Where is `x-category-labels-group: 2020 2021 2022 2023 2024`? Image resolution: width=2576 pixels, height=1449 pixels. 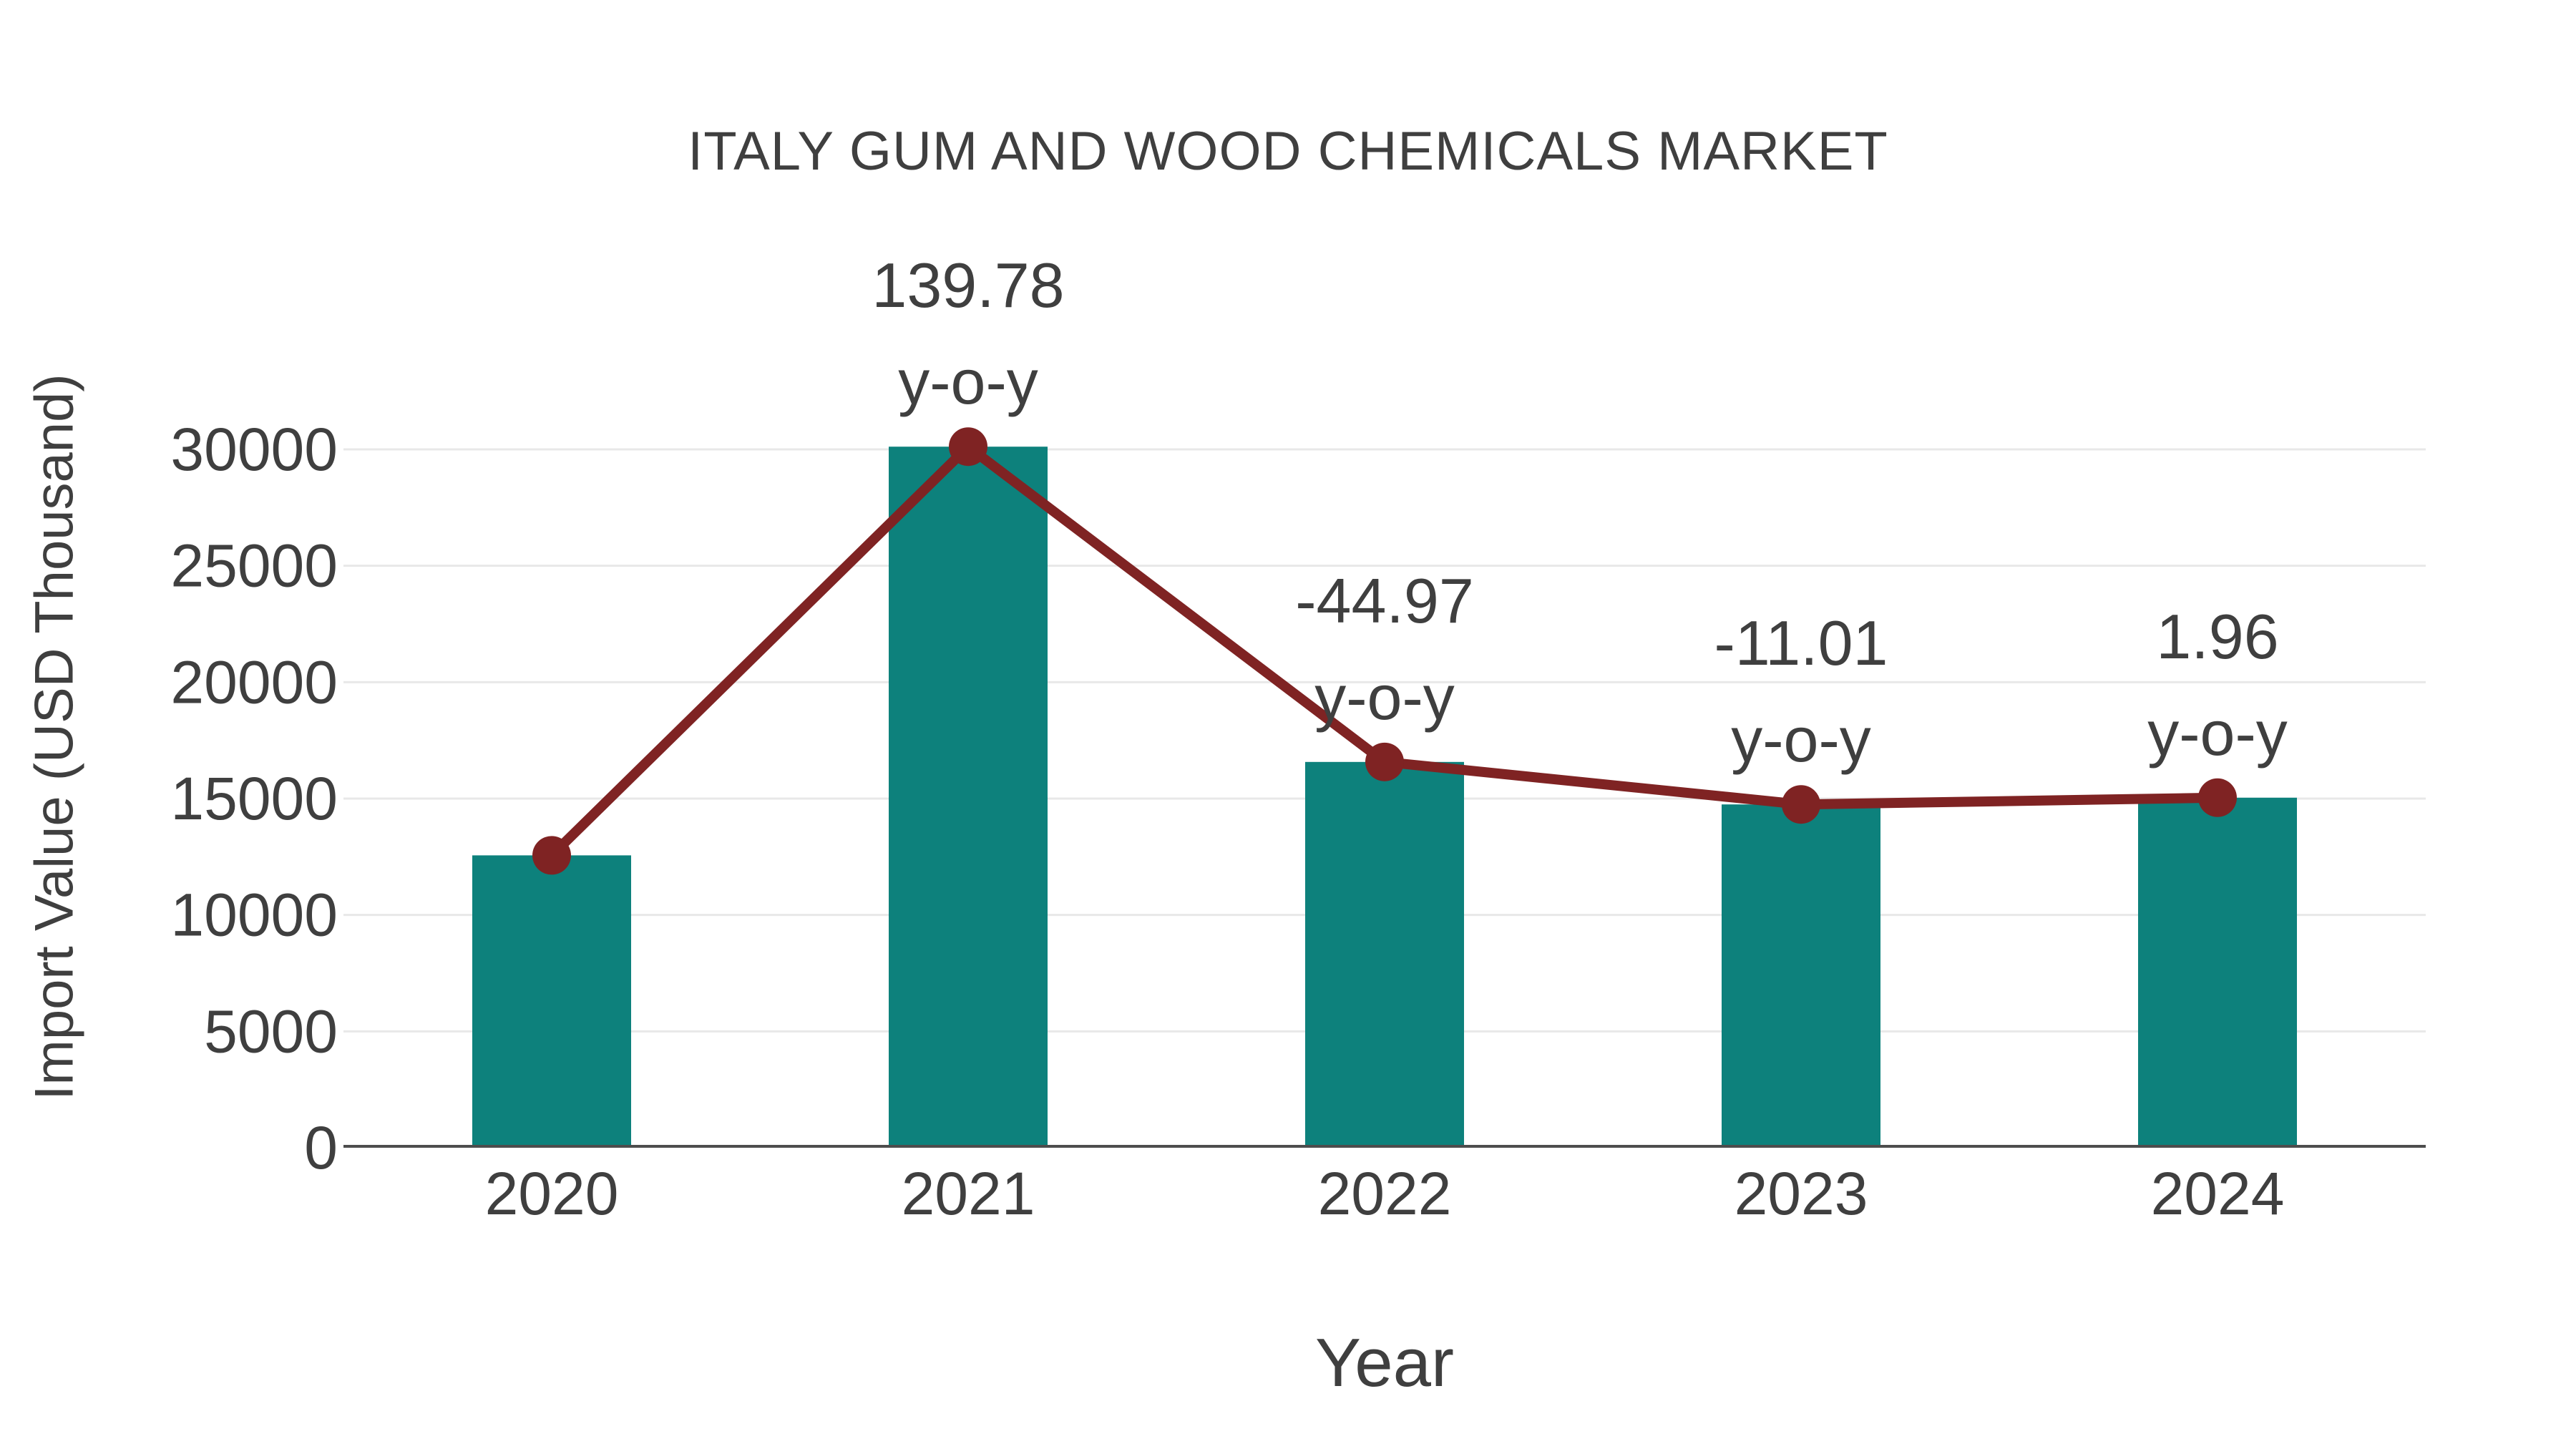
x-category-labels-group: 2020 2021 2022 2023 2024 is located at coordinates (1385, 1193).